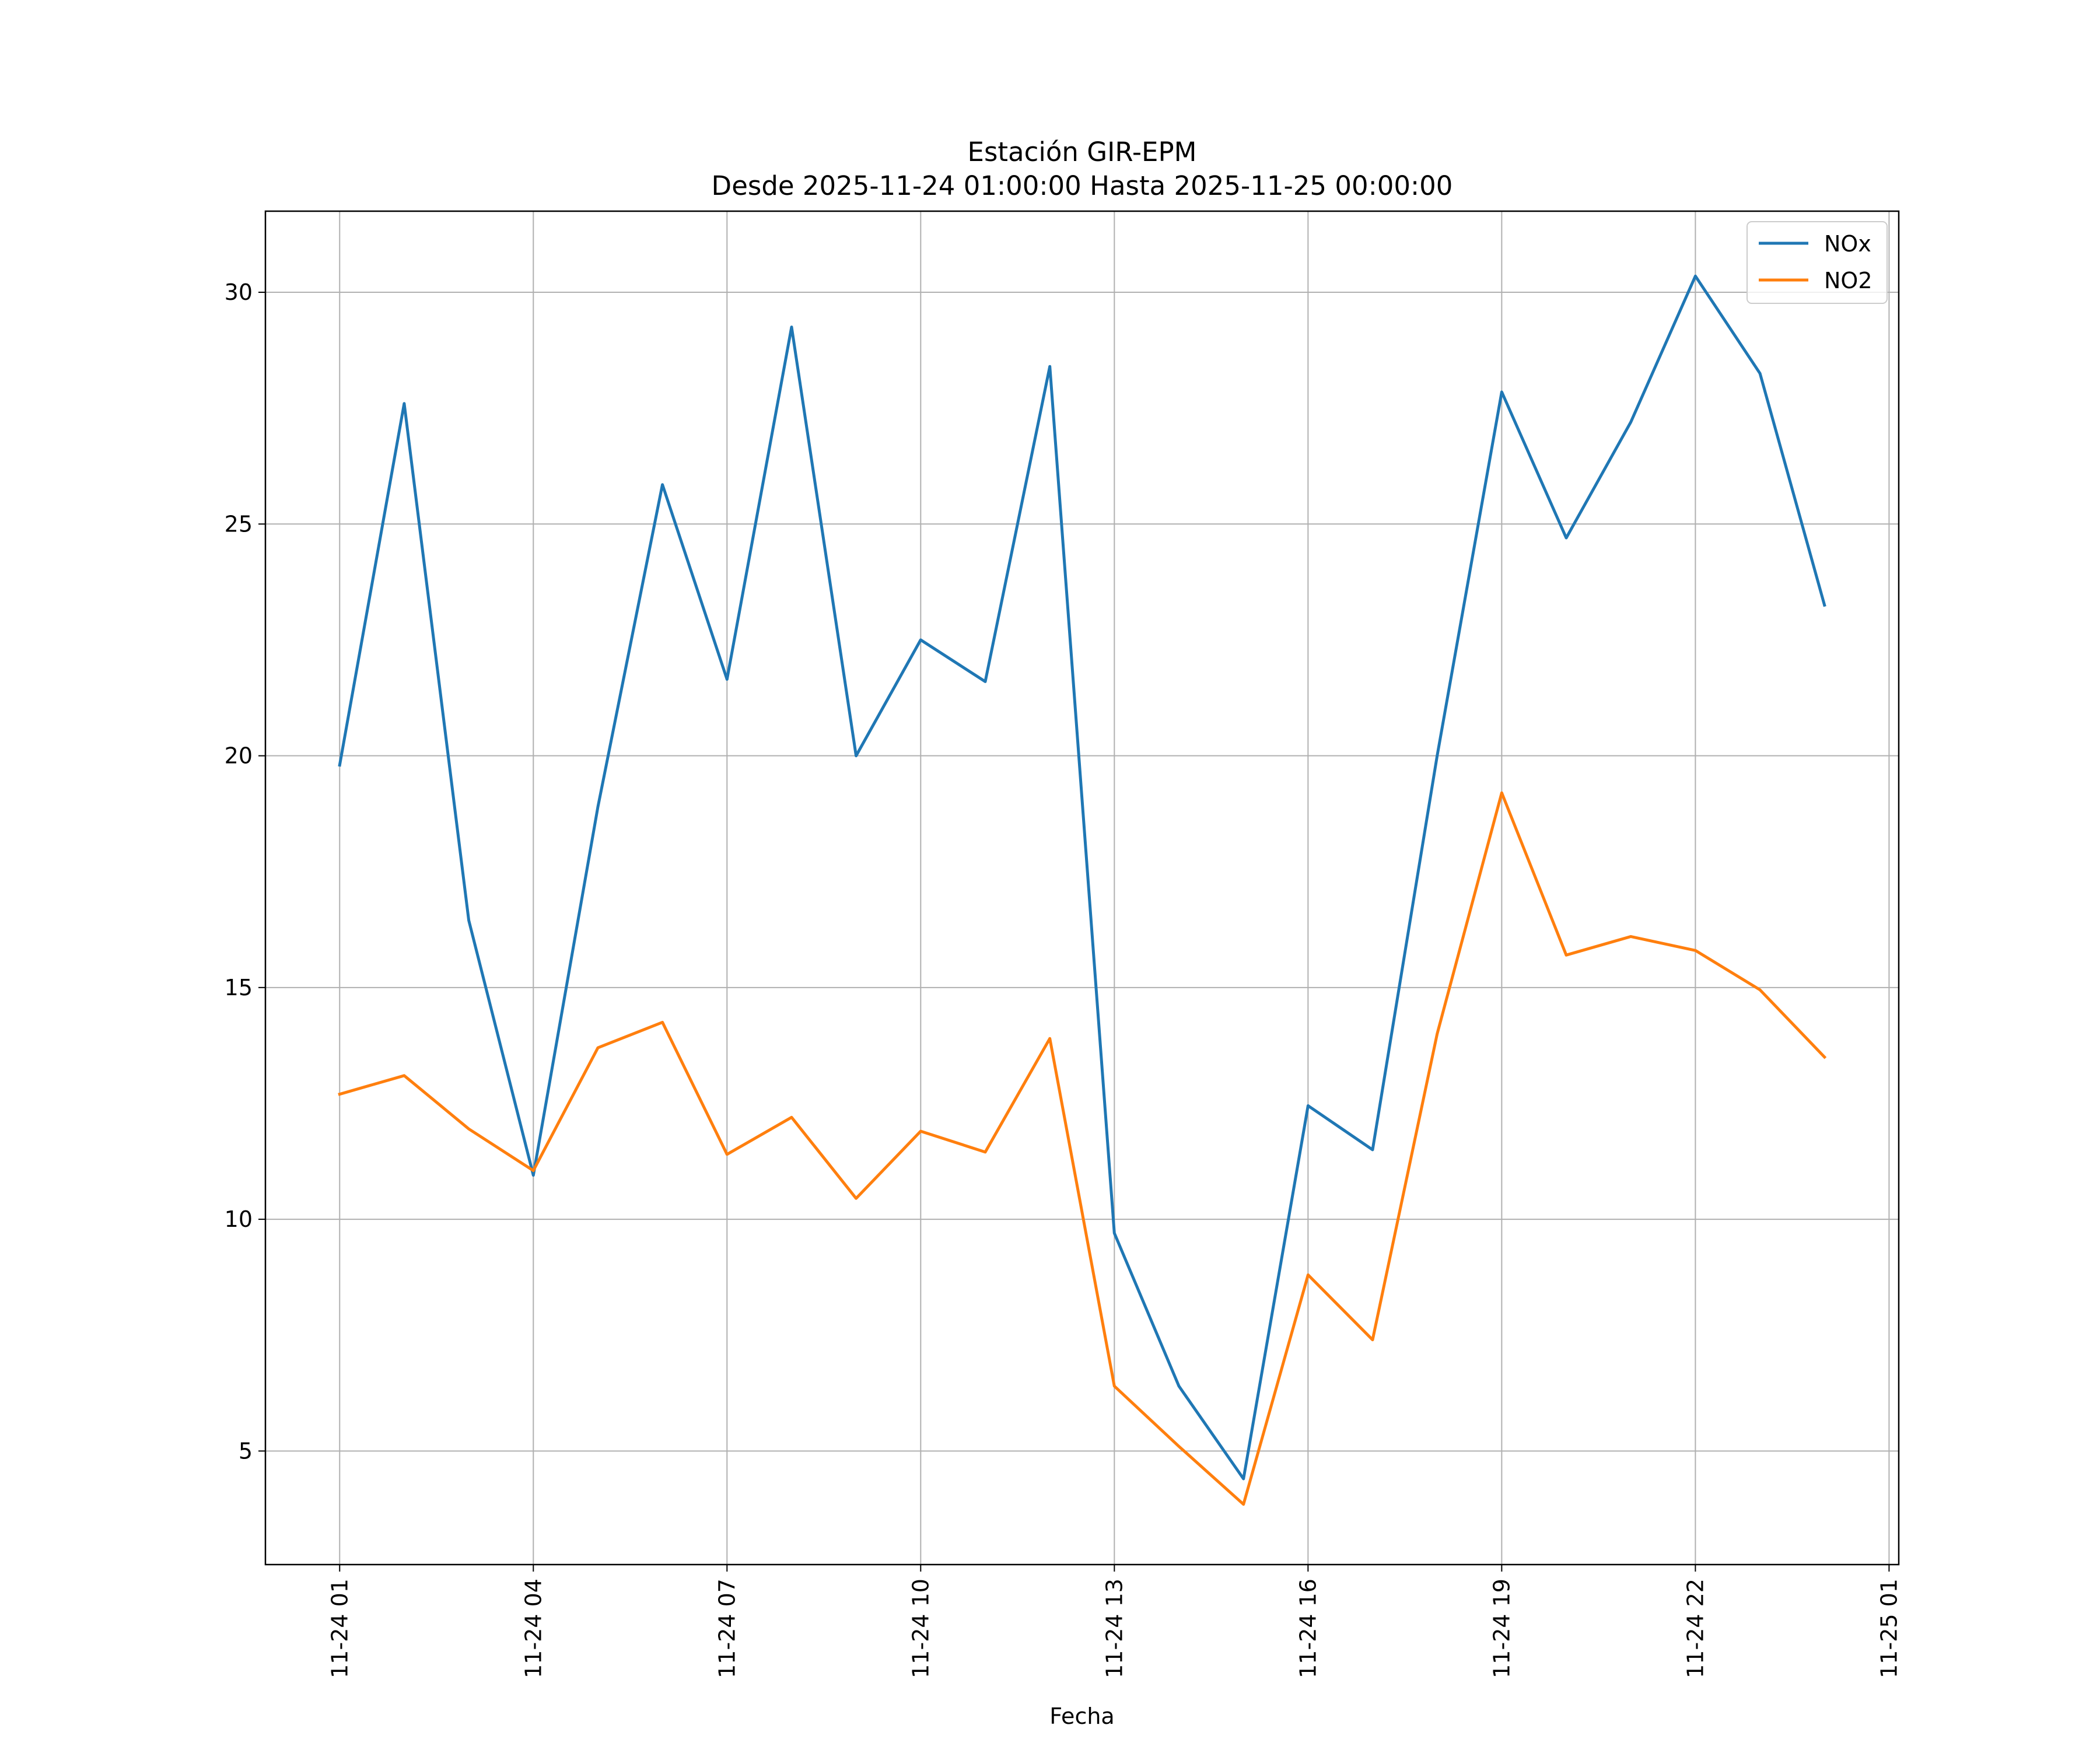  What do you see at coordinates (239, 524) in the screenshot?
I see `y-tick-label: 25` at bounding box center [239, 524].